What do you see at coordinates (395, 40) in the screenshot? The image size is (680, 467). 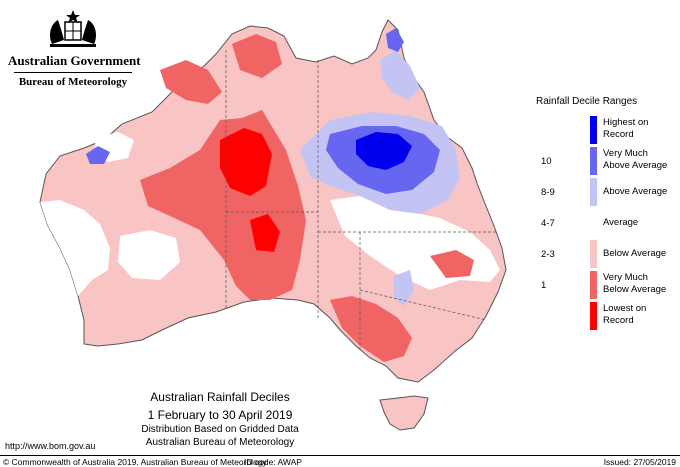 I see `very-much-above-cape-york` at bounding box center [395, 40].